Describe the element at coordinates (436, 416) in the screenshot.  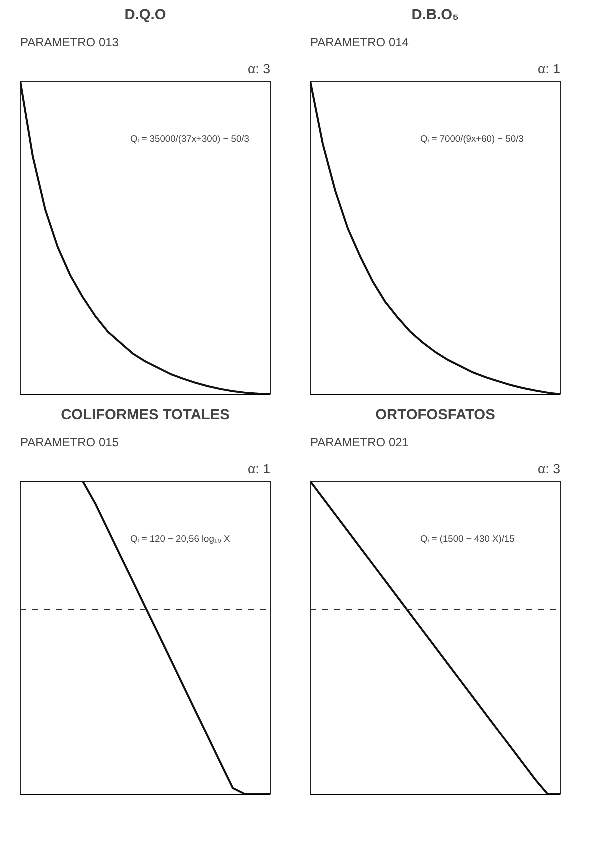
I see `chart-title: ORTOFOSFATOS` at that location.